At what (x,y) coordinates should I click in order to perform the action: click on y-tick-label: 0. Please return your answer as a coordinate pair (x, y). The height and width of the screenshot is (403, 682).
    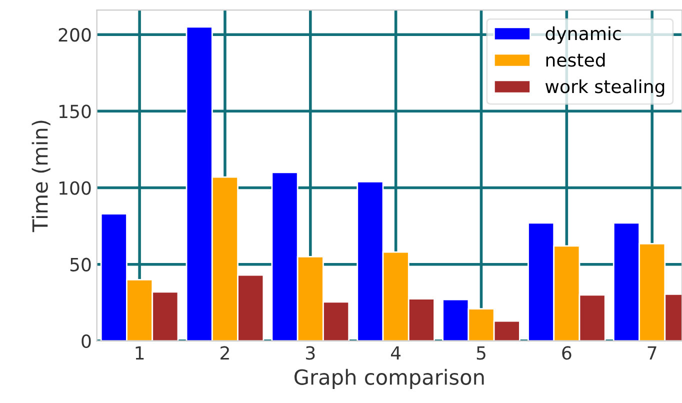
    Looking at the image, I should click on (86, 341).